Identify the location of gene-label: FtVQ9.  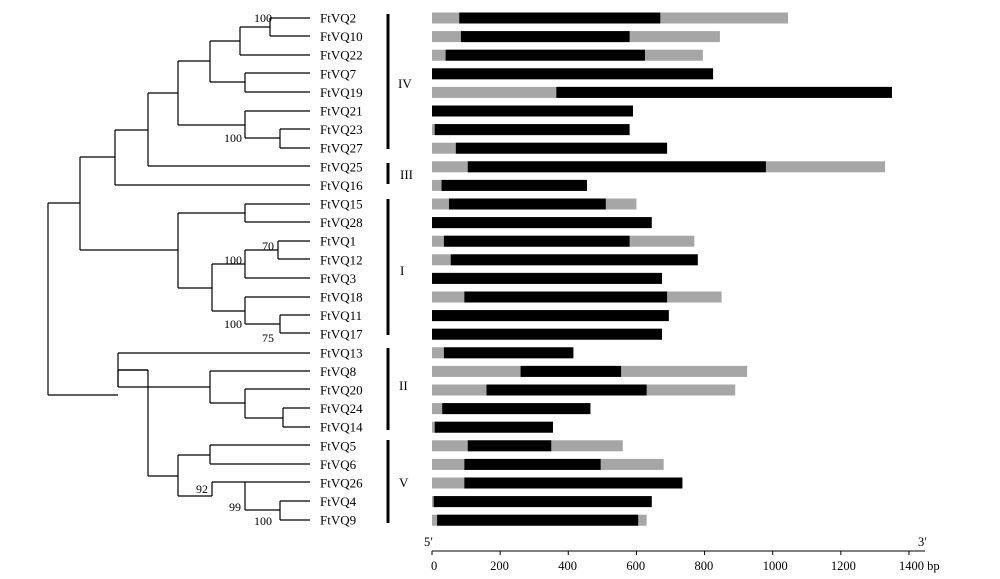
(338, 520).